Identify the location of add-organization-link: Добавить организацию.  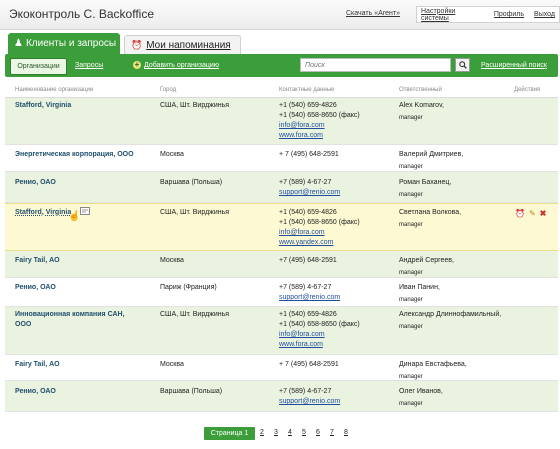
(182, 65).